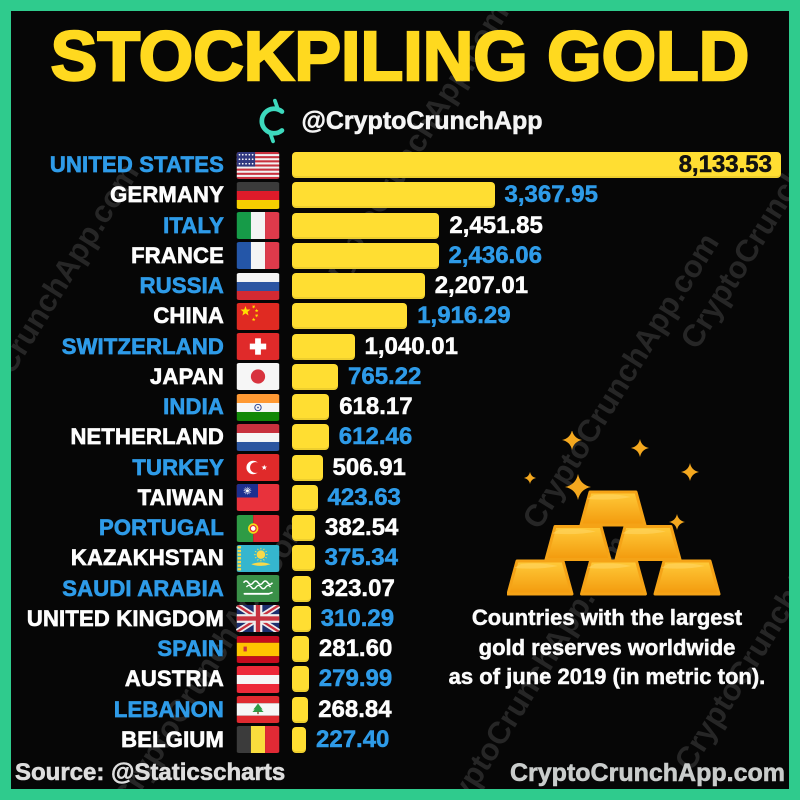  What do you see at coordinates (385, 376) in the screenshot?
I see `bar-value: 765.22` at bounding box center [385, 376].